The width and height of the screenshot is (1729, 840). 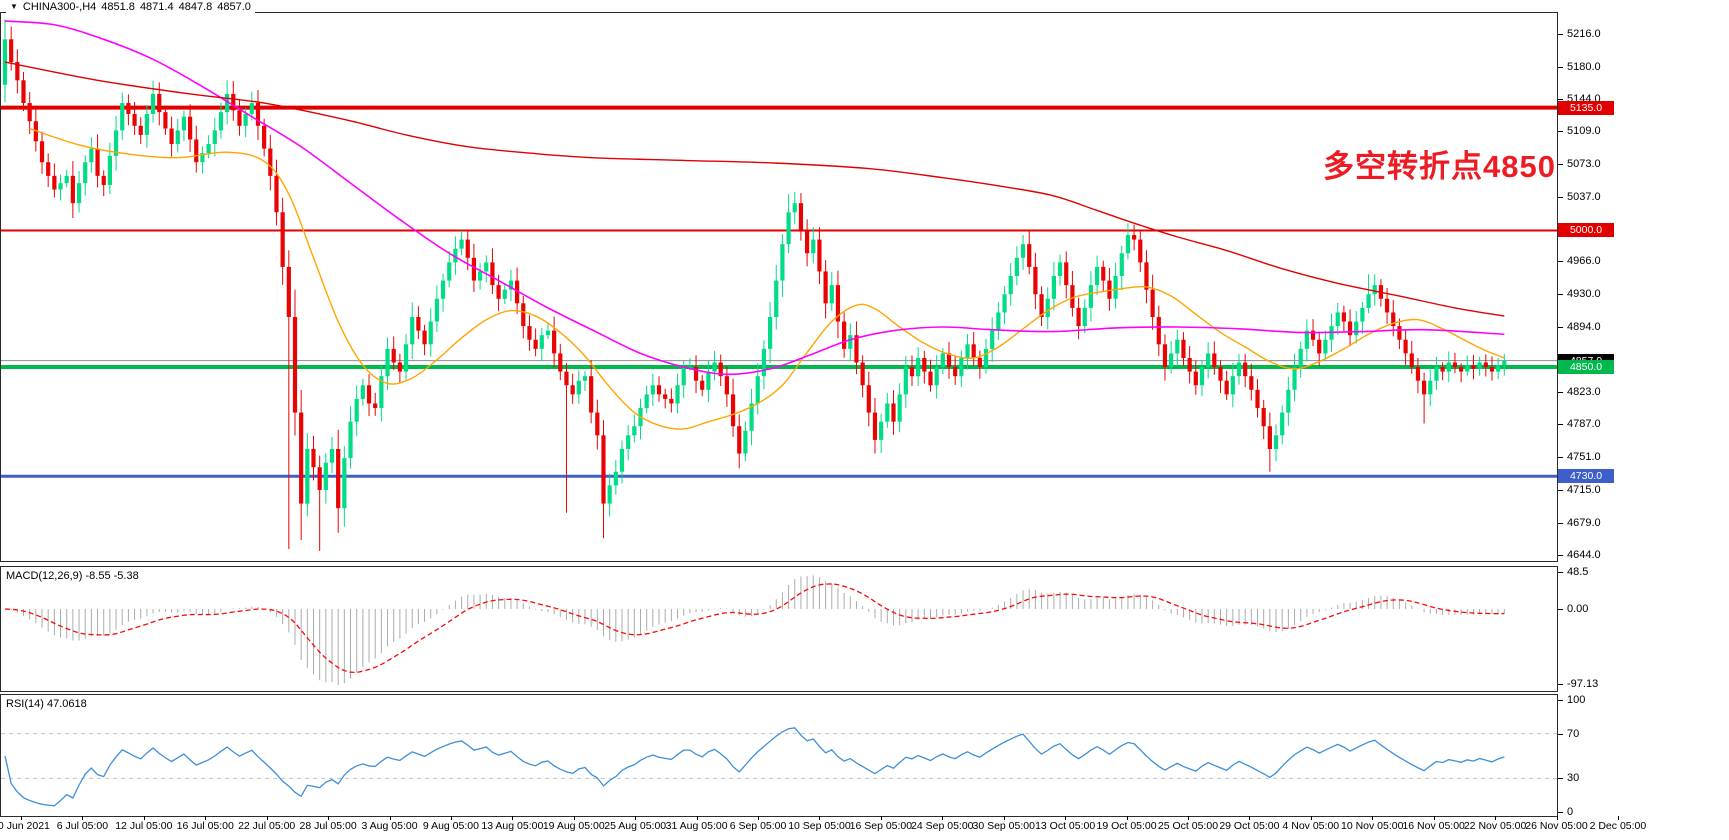 I want to click on ohlc-open: 4851.8, so click(x=118, y=7).